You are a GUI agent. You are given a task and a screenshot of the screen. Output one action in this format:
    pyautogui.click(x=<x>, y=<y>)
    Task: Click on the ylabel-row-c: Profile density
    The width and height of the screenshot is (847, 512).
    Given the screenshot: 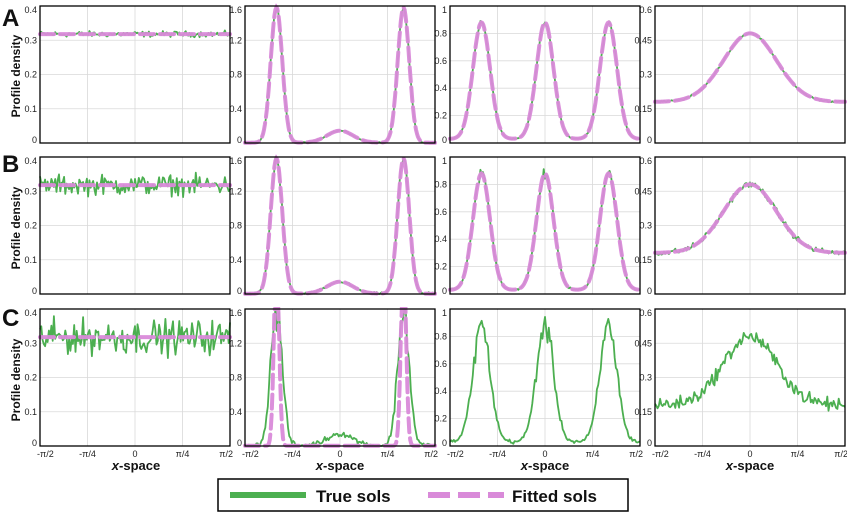 What is the action you would take?
    pyautogui.click(x=16, y=379)
    